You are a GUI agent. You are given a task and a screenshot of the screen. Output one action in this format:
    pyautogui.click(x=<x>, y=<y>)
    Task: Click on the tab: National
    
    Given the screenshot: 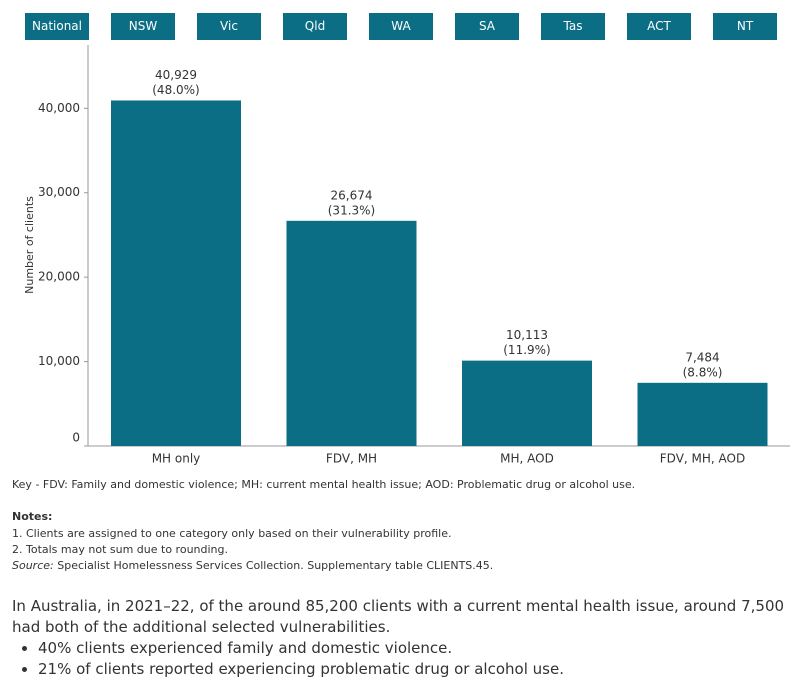 What is the action you would take?
    pyautogui.click(x=57, y=26)
    